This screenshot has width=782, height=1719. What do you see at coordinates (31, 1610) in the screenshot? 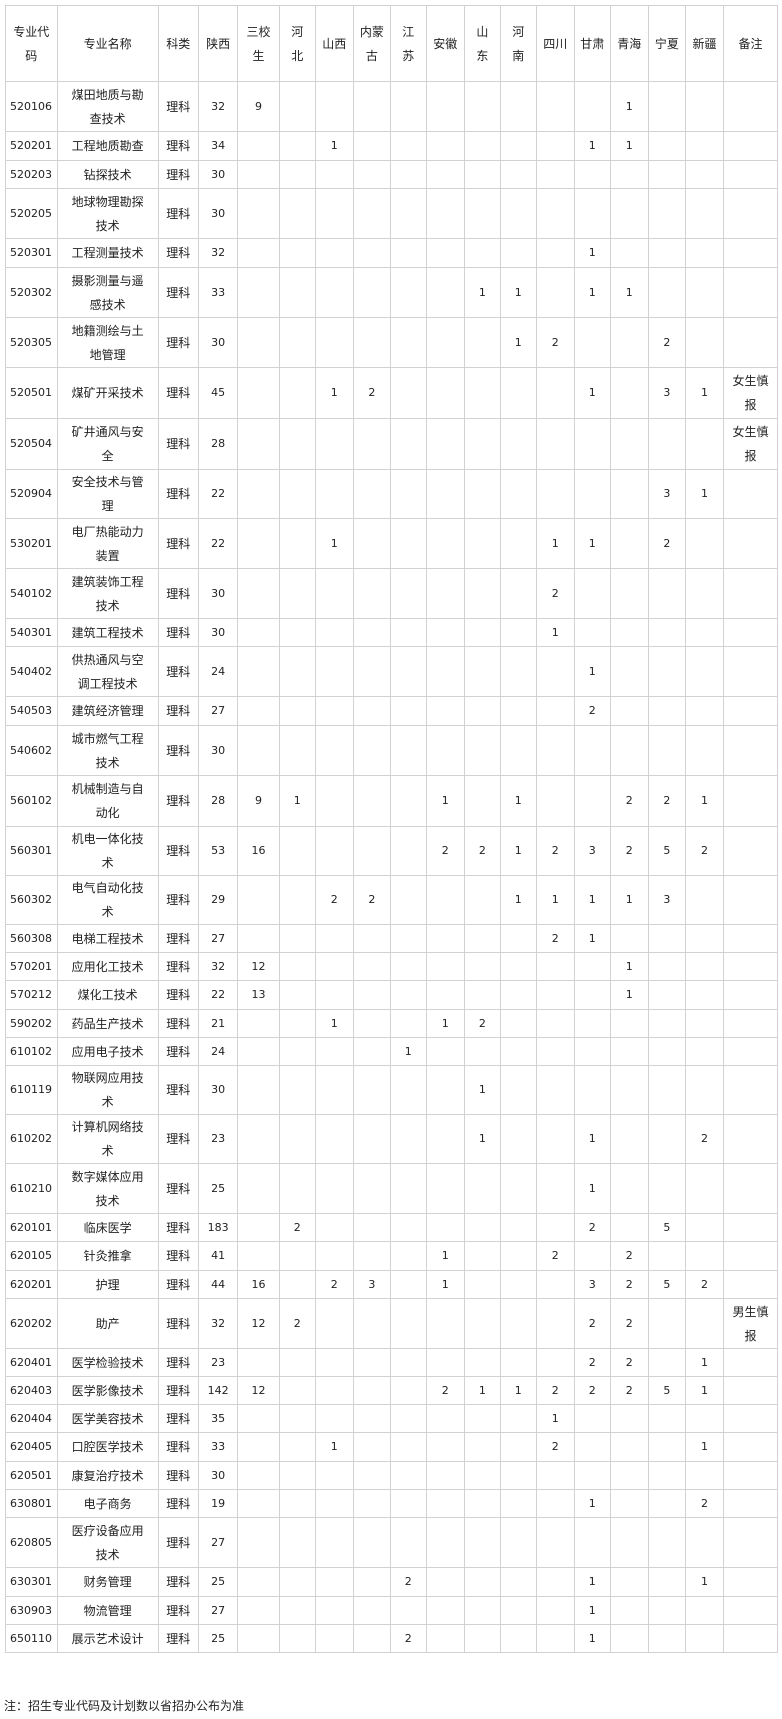
I see `major-code: 630903` at bounding box center [31, 1610].